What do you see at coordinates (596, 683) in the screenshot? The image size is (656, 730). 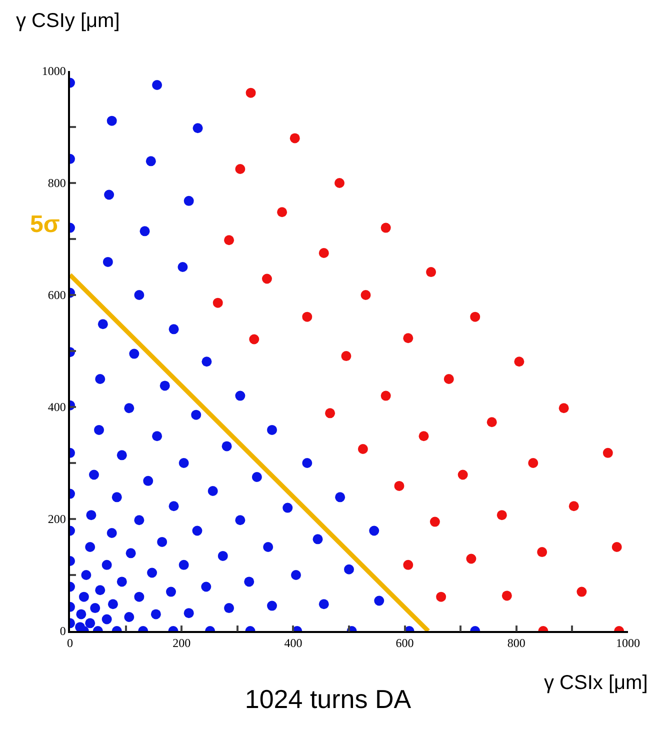 I see `x-axis-title: γ CSIx [μm]` at bounding box center [596, 683].